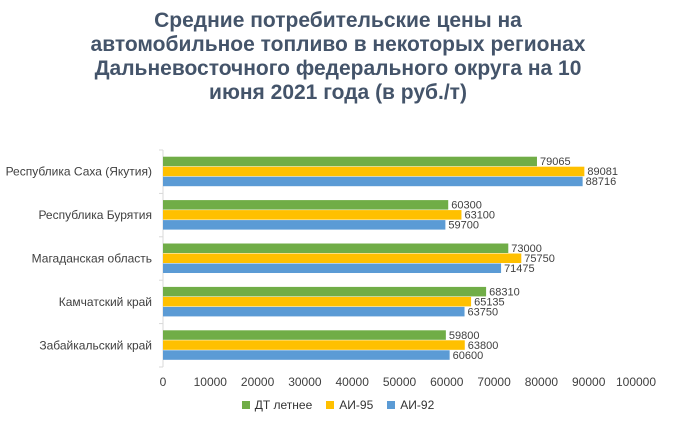 This screenshot has width=676, height=426. What do you see at coordinates (466, 206) in the screenshot?
I see `data-label: 60300` at bounding box center [466, 206].